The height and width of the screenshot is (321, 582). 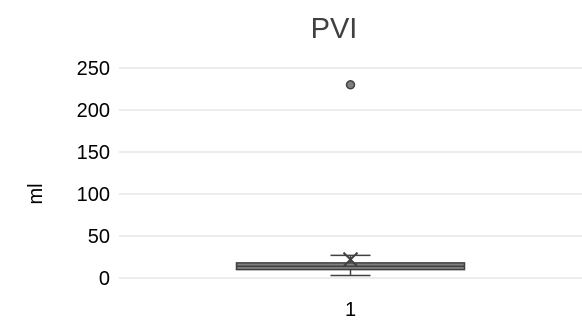 What do you see at coordinates (93, 153) in the screenshot?
I see `y-tick-label: 150` at bounding box center [93, 153].